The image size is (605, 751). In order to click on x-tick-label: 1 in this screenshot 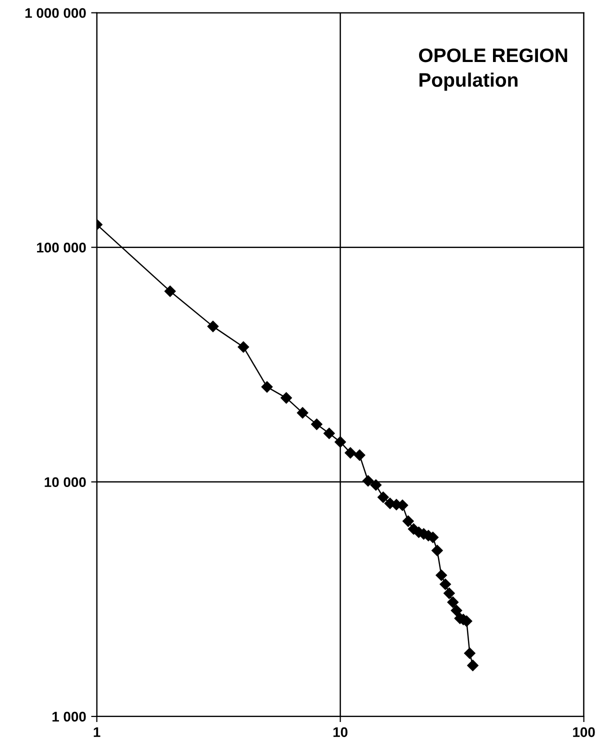, I will do `click(97, 732)`.